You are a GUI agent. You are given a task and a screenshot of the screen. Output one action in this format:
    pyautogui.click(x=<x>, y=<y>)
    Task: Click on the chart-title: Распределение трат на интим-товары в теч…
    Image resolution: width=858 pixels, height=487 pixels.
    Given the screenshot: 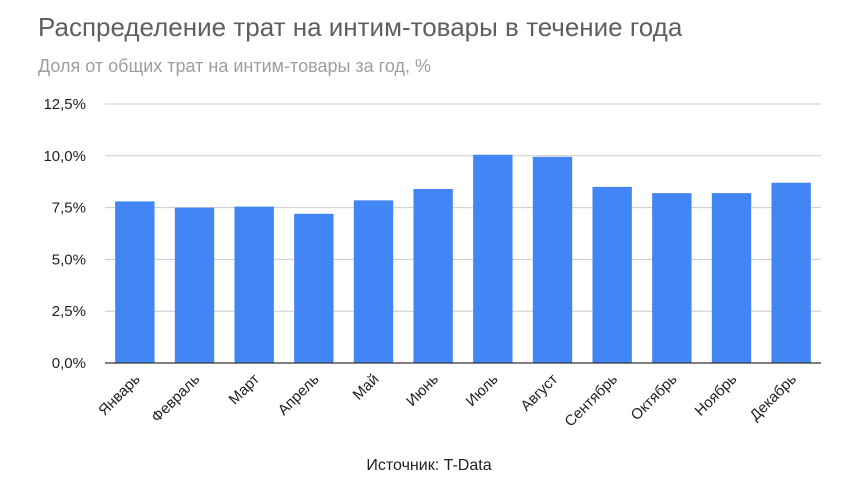 What is the action you would take?
    pyautogui.click(x=360, y=27)
    